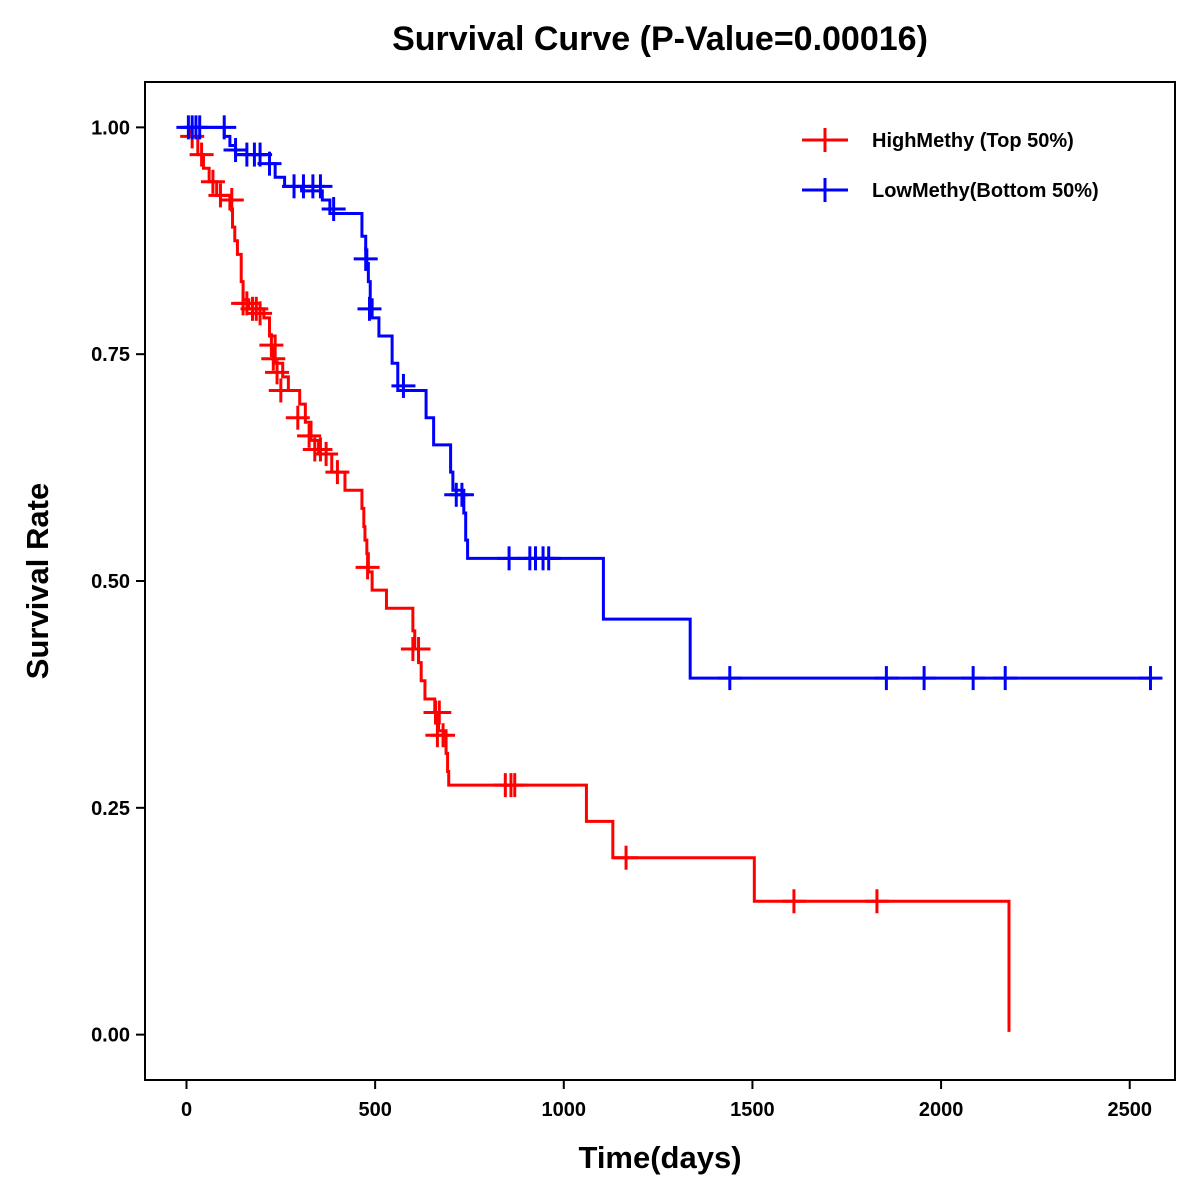  I want to click on y-axis: 0.00 0.25 0.50 0.75 1.00, so click(118, 582).